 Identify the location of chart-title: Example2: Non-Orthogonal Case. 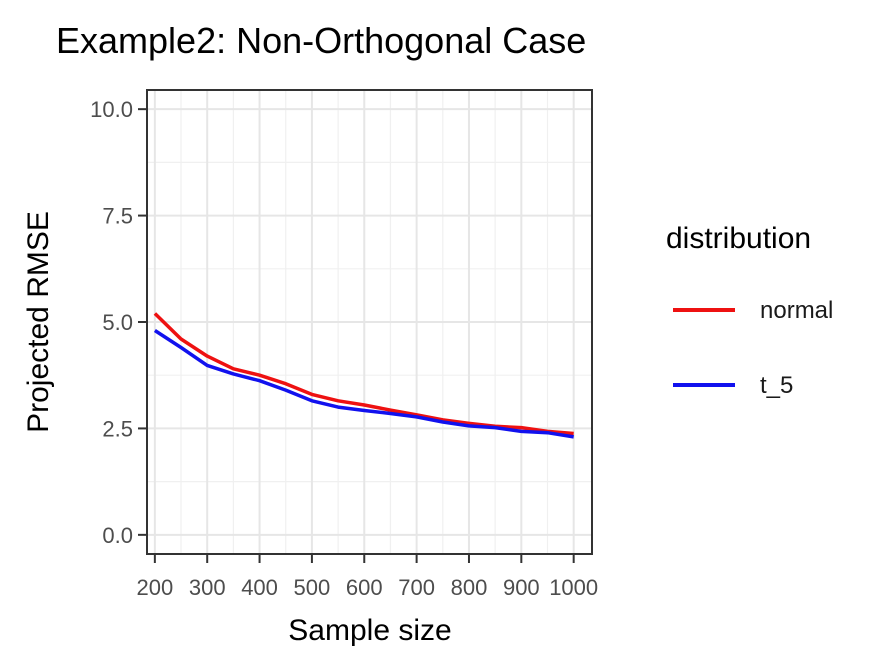
(321, 40).